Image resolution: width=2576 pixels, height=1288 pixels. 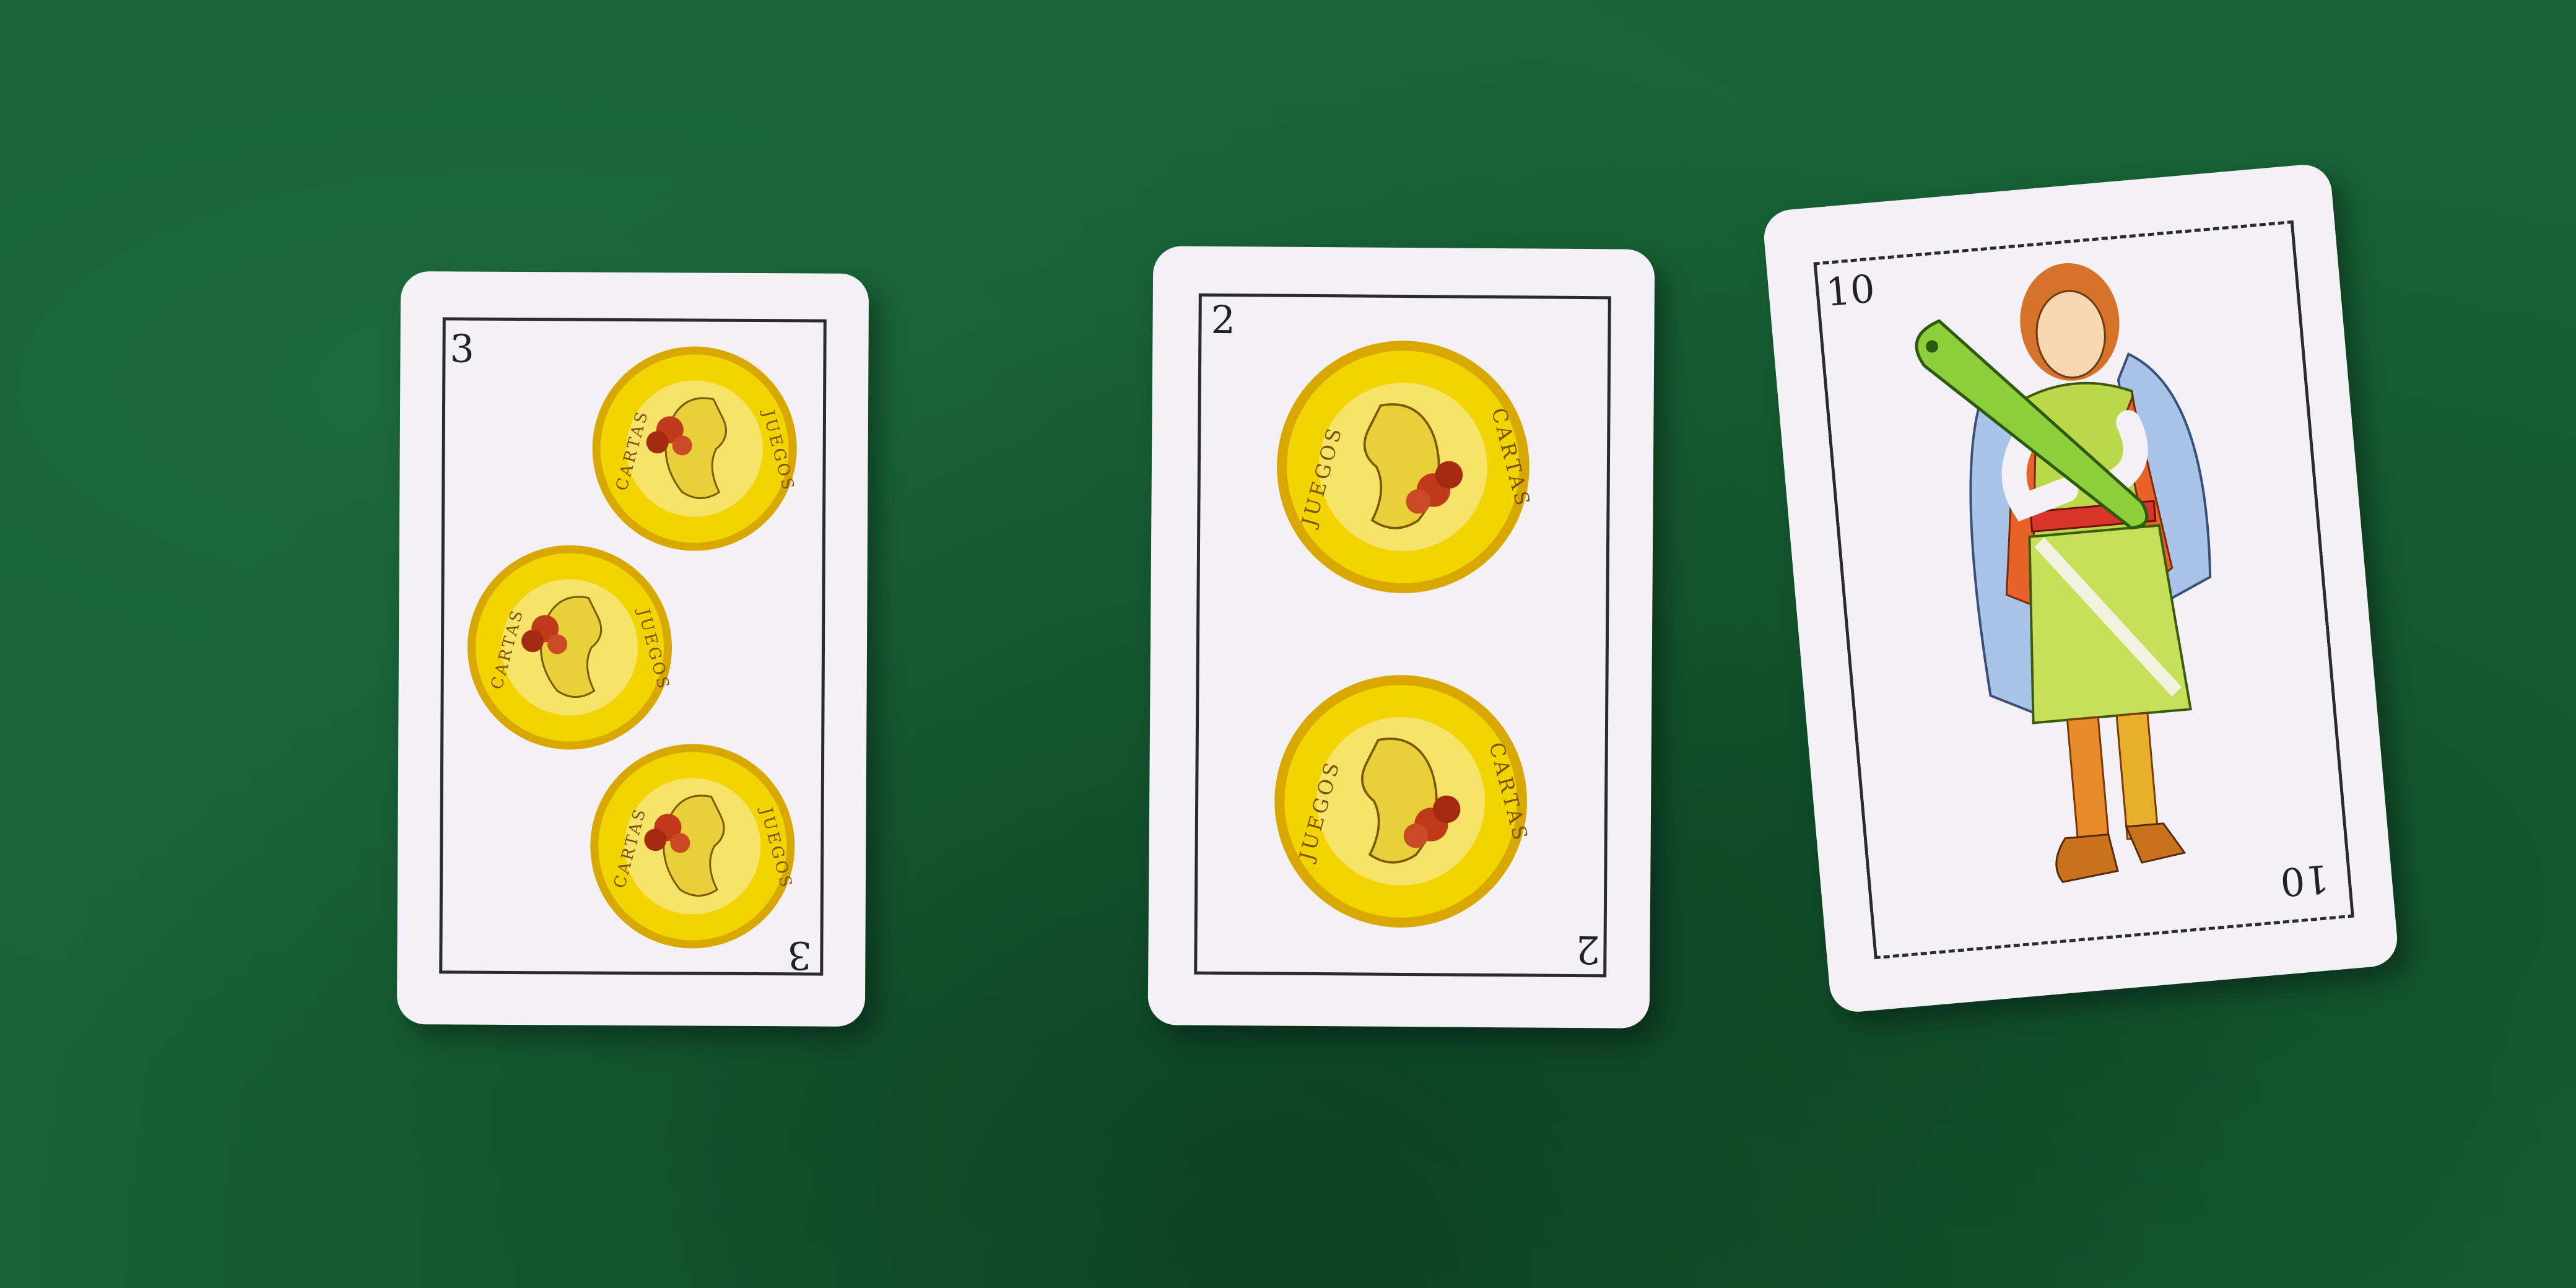 I want to click on sota-figure-illustration, so click(x=2080, y=585).